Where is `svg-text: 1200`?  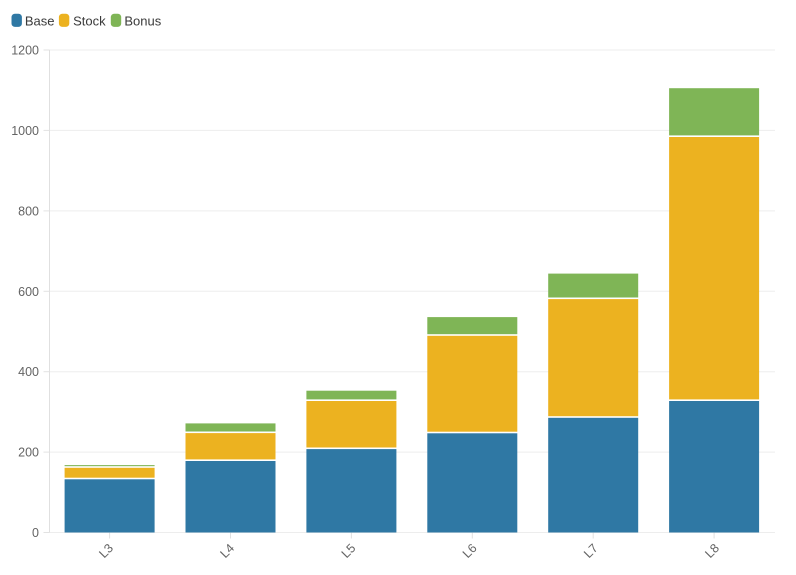 svg-text: 1200 is located at coordinates (25, 51).